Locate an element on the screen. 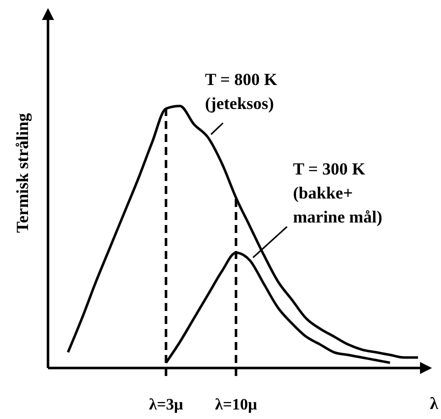  x-tick-label: λ=10μ is located at coordinates (236, 405).